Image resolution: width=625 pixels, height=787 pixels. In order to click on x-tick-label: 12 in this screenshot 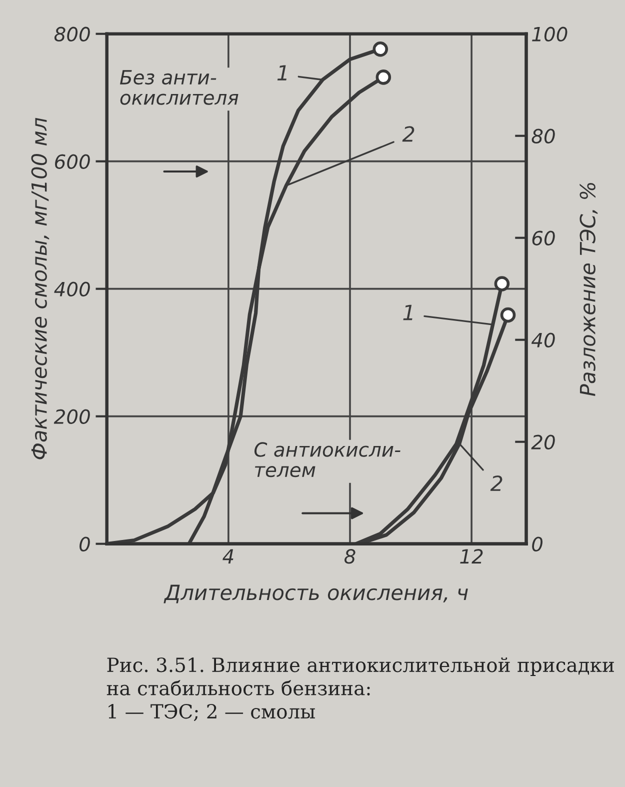, I will do `click(471, 556)`.